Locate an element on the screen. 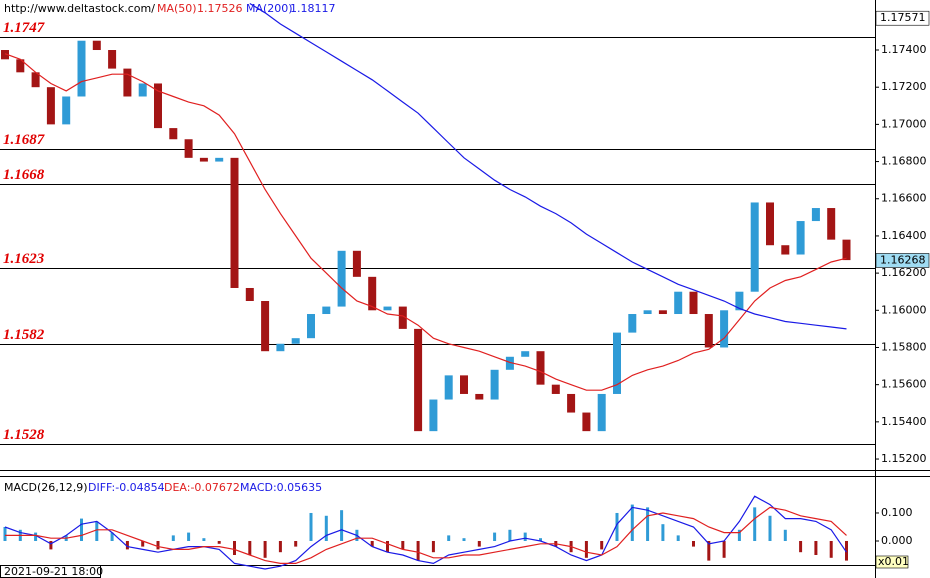 This screenshot has height=578, width=930. y-tick-label: 1.16400 is located at coordinates (904, 235).